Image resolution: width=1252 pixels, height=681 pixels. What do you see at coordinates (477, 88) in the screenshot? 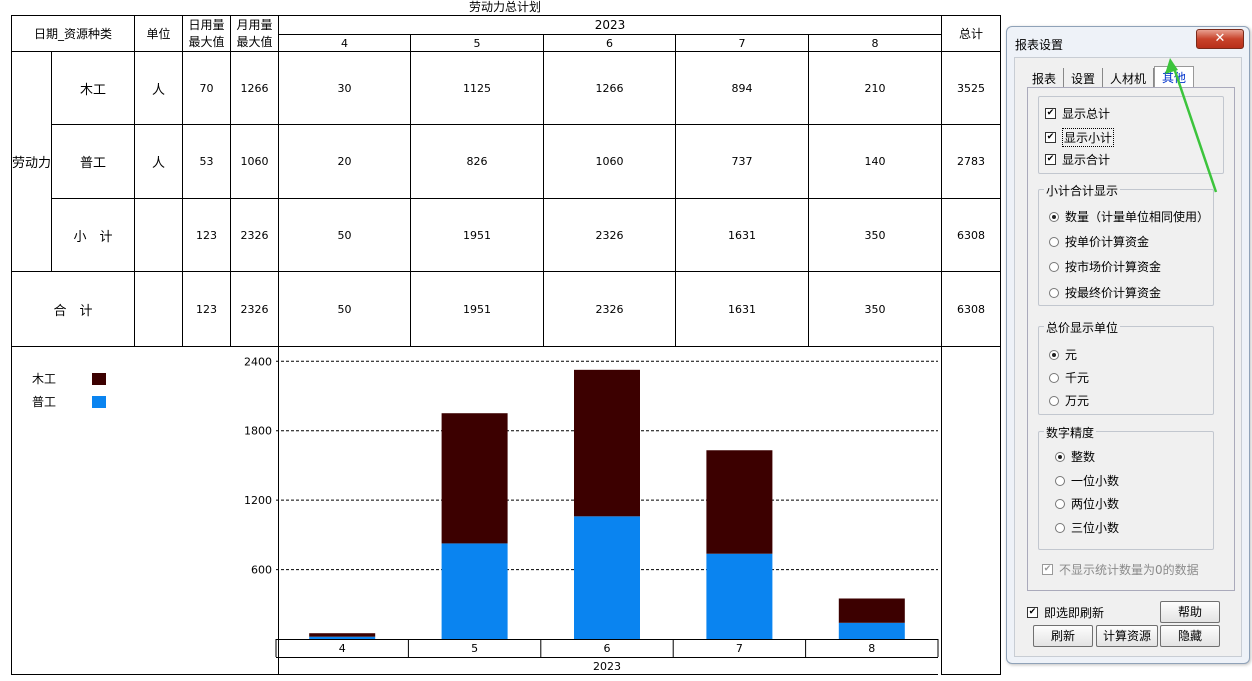
I see `month-value-cell: 1125` at bounding box center [477, 88].